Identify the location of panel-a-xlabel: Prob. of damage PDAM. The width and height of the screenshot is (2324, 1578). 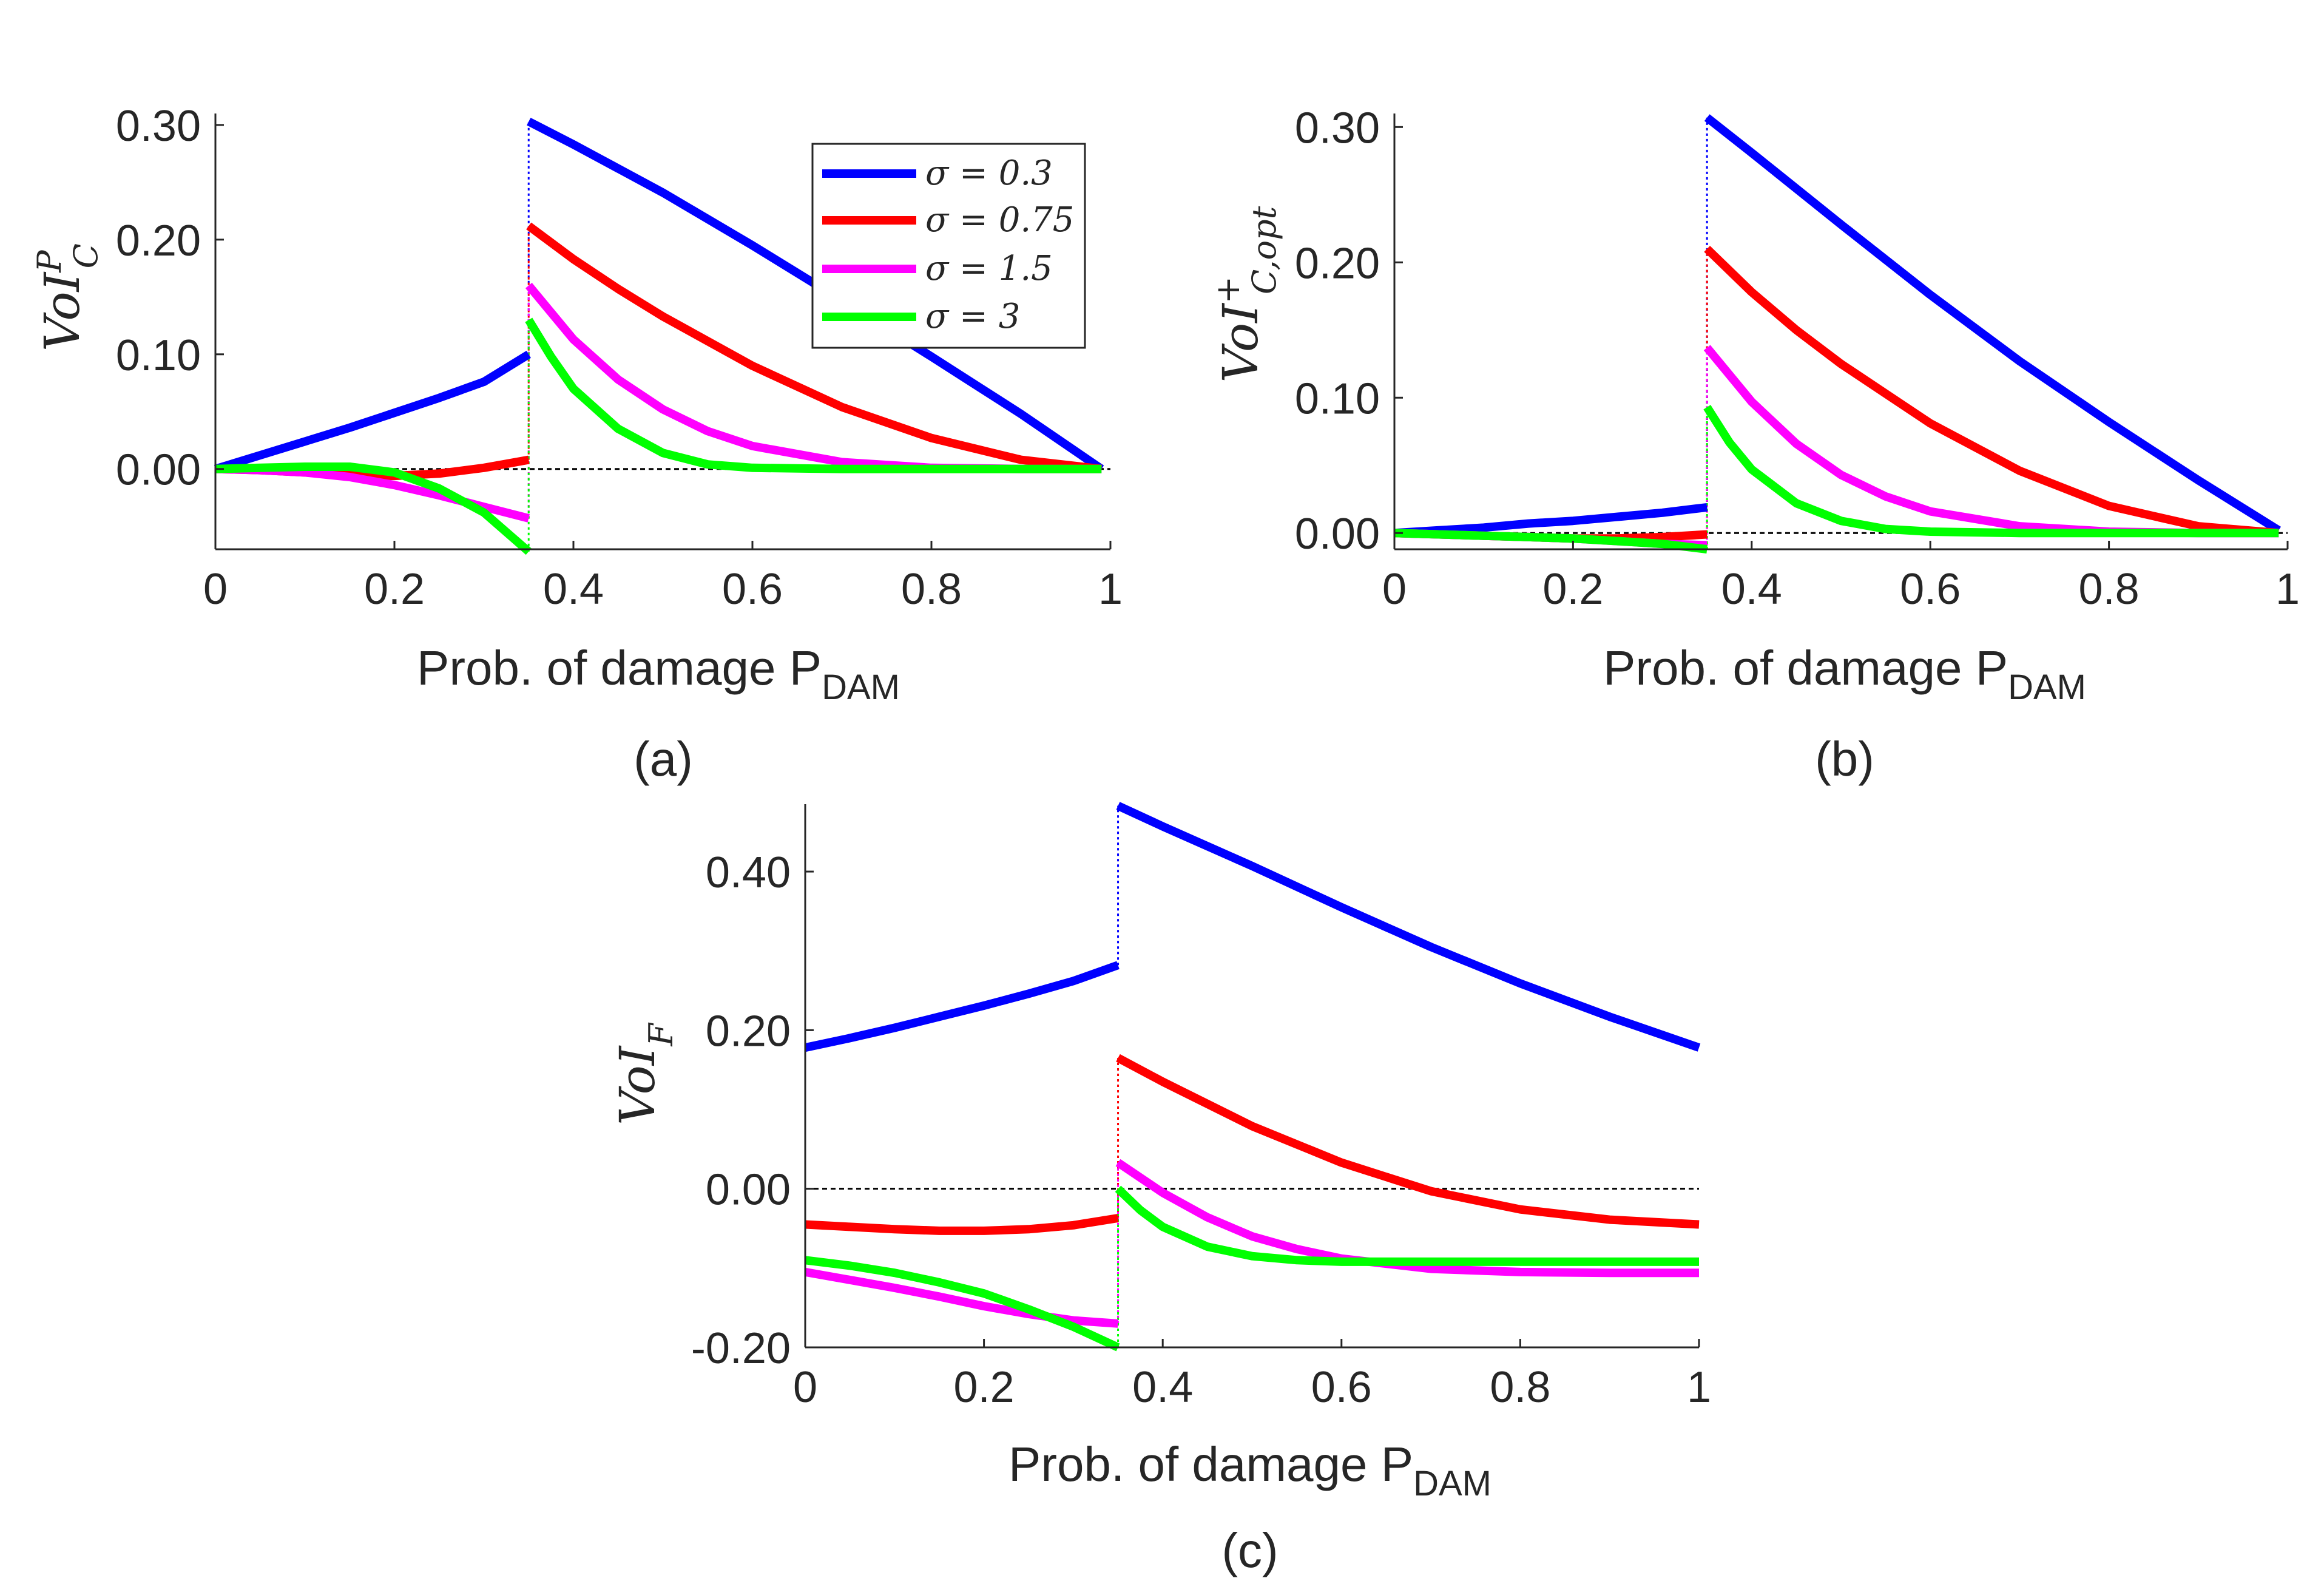
(658, 674).